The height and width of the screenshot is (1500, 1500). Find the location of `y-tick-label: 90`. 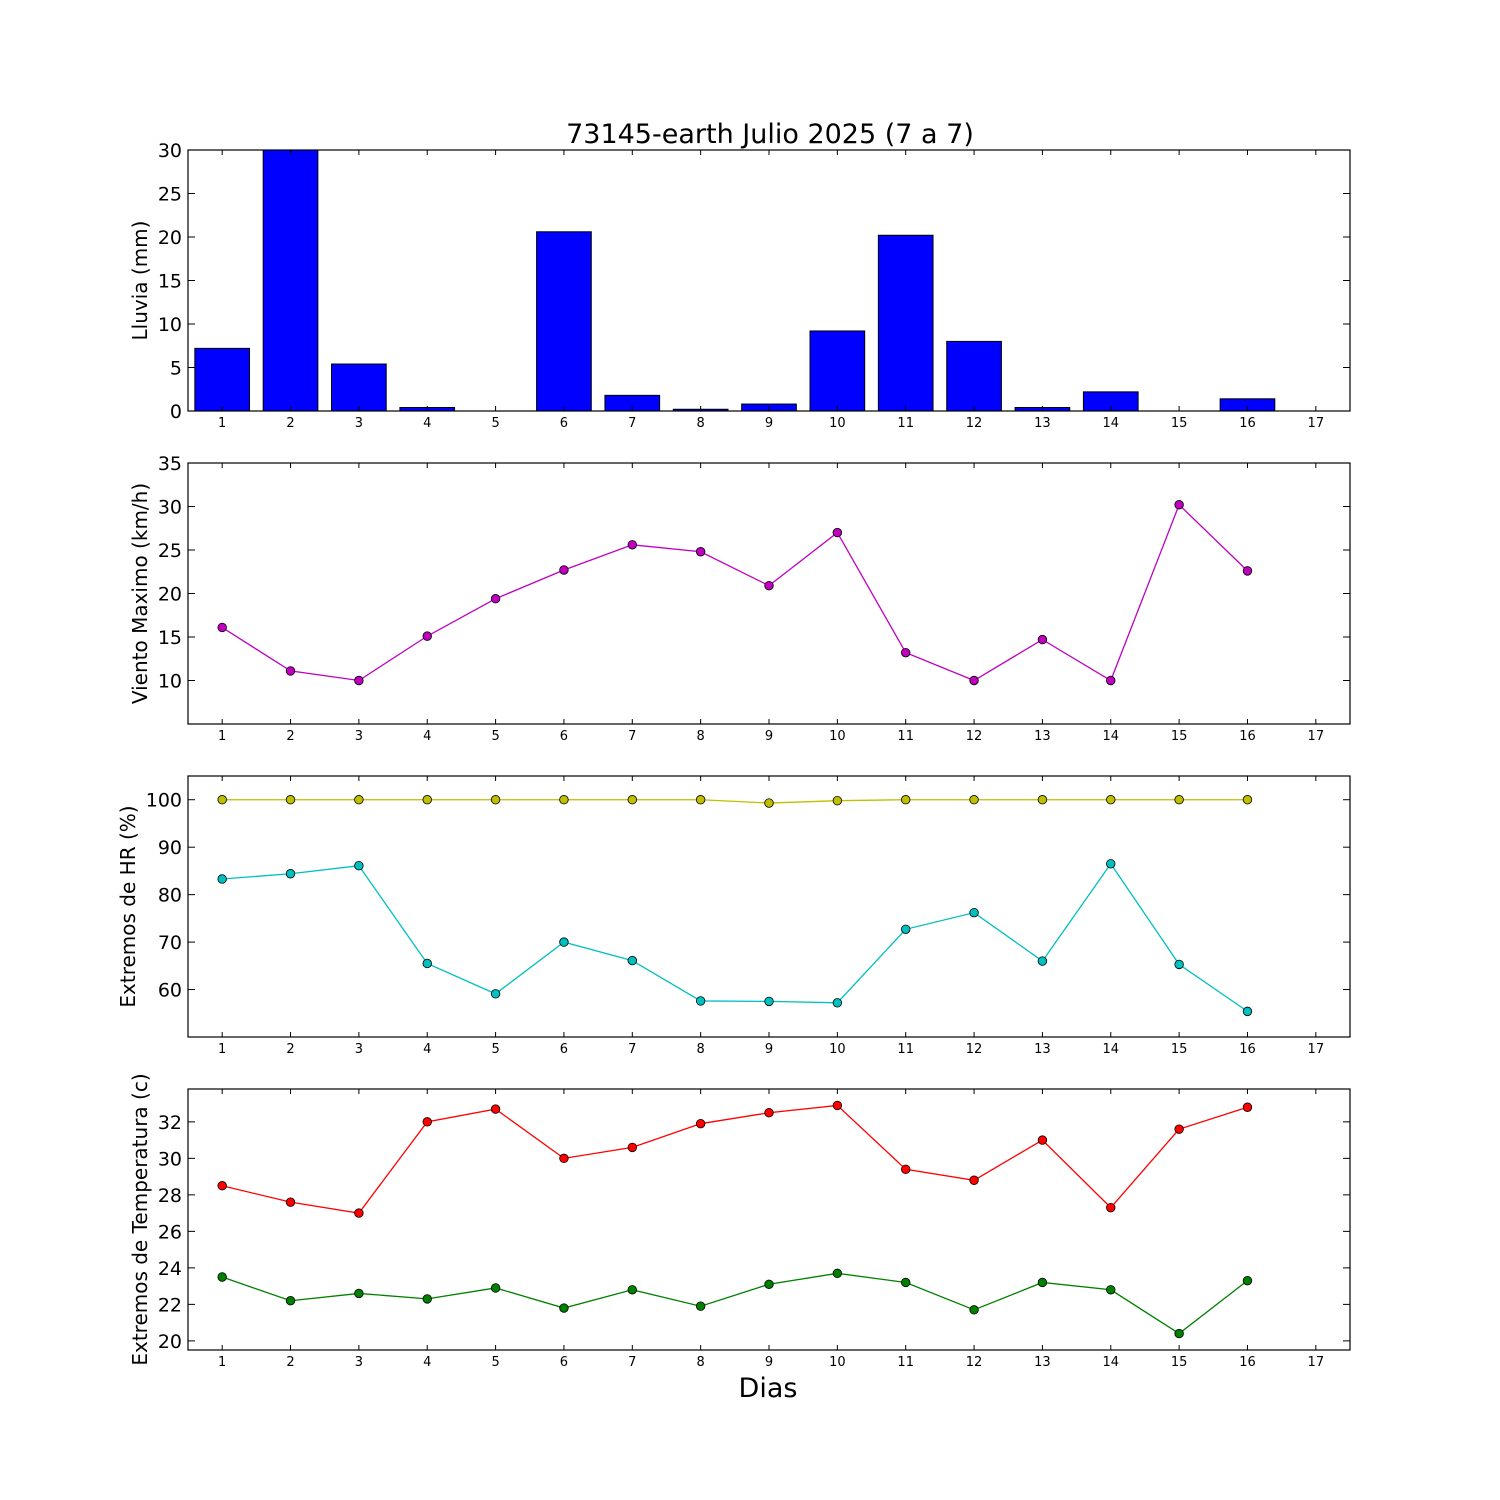

y-tick-label: 90 is located at coordinates (170, 848).